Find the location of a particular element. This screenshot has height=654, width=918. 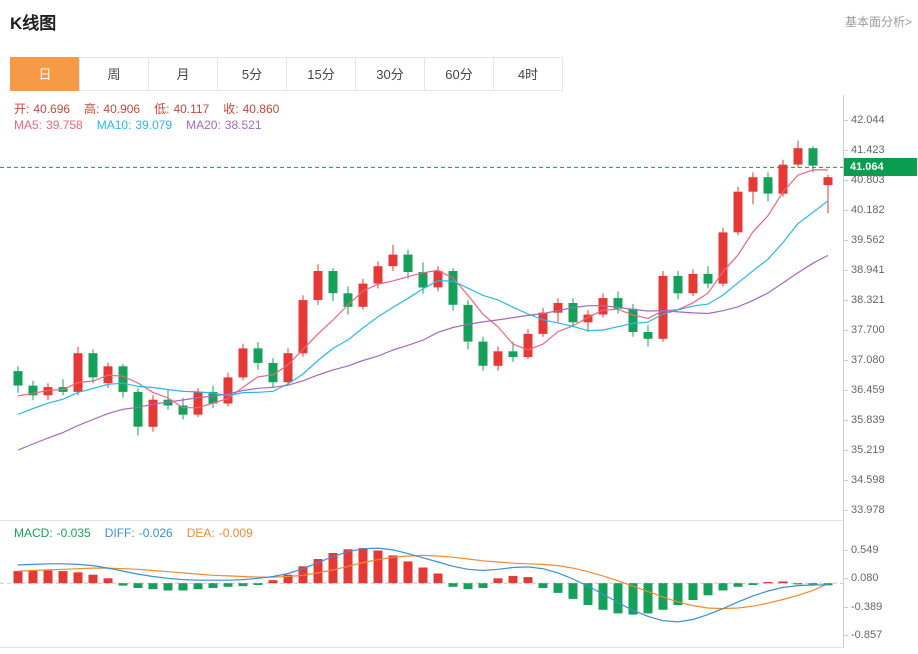

fundamental-analysis-link: 基本面分析> is located at coordinates (878, 22).